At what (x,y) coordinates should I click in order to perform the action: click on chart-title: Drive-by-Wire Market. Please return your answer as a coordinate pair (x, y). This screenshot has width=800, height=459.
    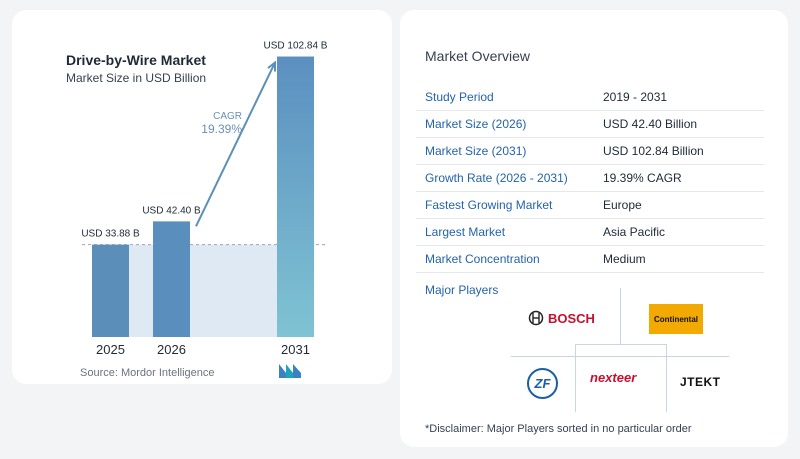
    Looking at the image, I should click on (136, 60).